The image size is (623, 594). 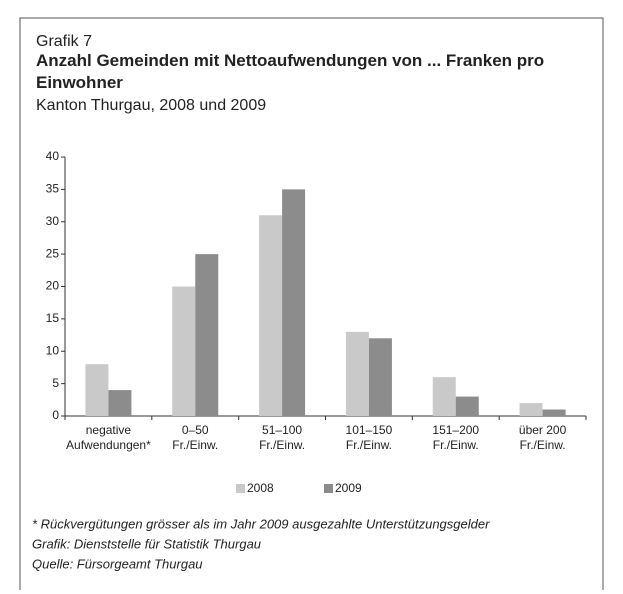 What do you see at coordinates (282, 437) in the screenshot?
I see `x-tick-label: 51–100 Fr./Einw.` at bounding box center [282, 437].